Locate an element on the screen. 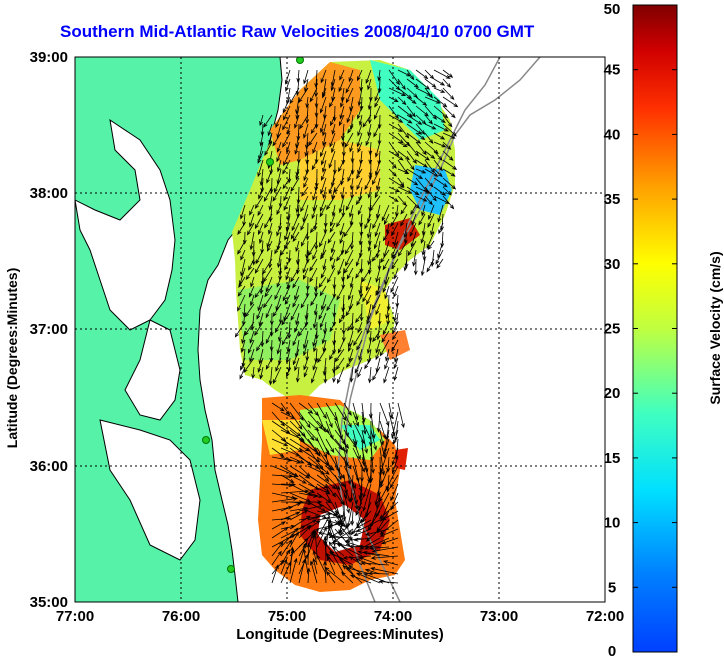 The image size is (724, 659). x-tick-label: 75:00 is located at coordinates (287, 616).